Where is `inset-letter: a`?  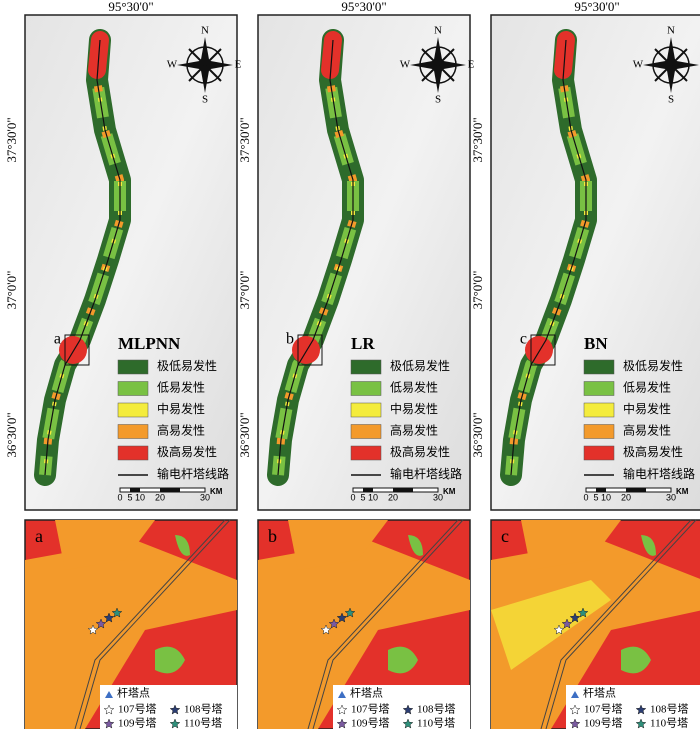
inset-letter: a is located at coordinates (39, 536).